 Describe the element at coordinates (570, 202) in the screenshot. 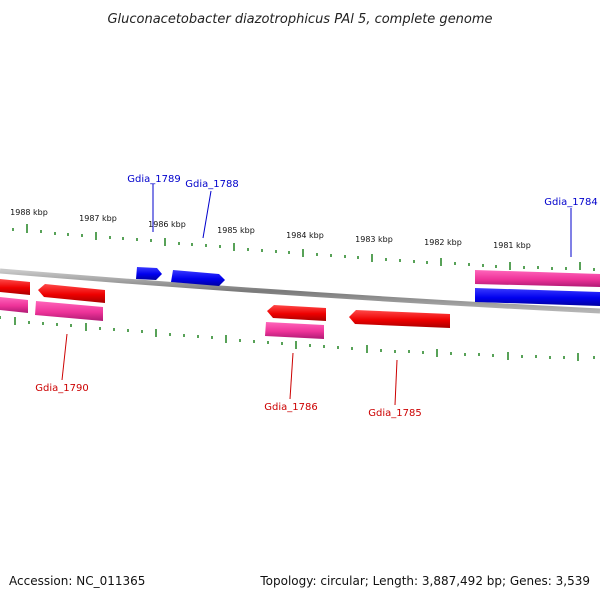

I see `gene-label-gdia-1784: Gdia_1784` at that location.